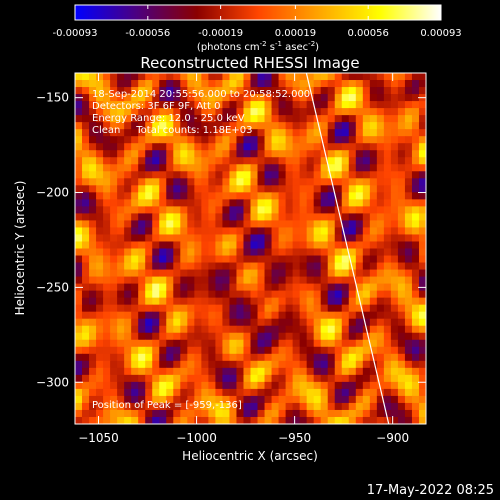 This screenshot has width=500, height=500. I want to click on solar-limb-line, so click(347, 248).